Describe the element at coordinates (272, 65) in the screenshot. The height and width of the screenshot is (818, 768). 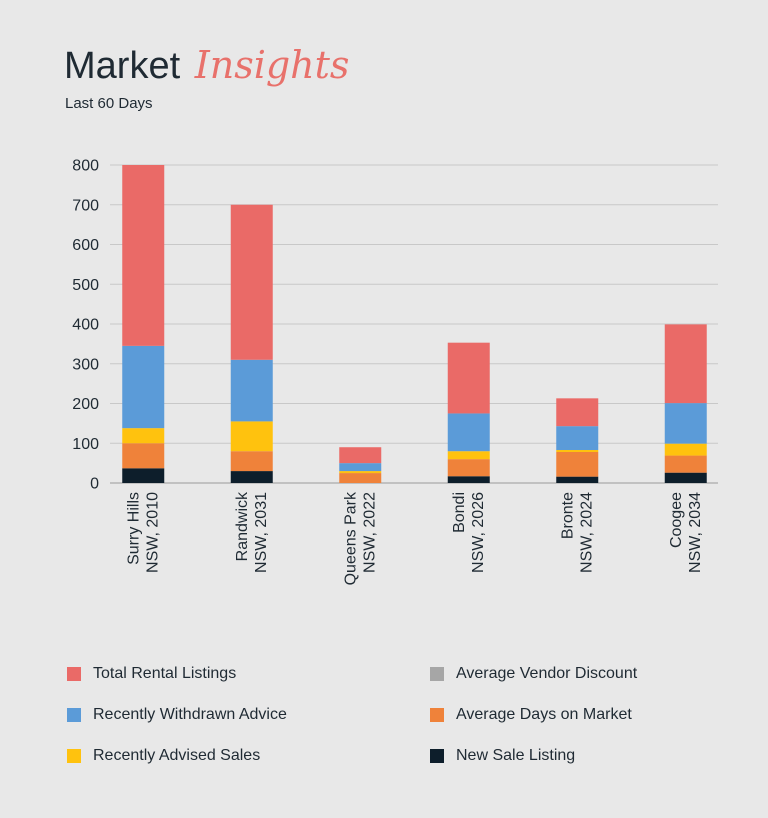
I see `title-accent: Insights` at that location.